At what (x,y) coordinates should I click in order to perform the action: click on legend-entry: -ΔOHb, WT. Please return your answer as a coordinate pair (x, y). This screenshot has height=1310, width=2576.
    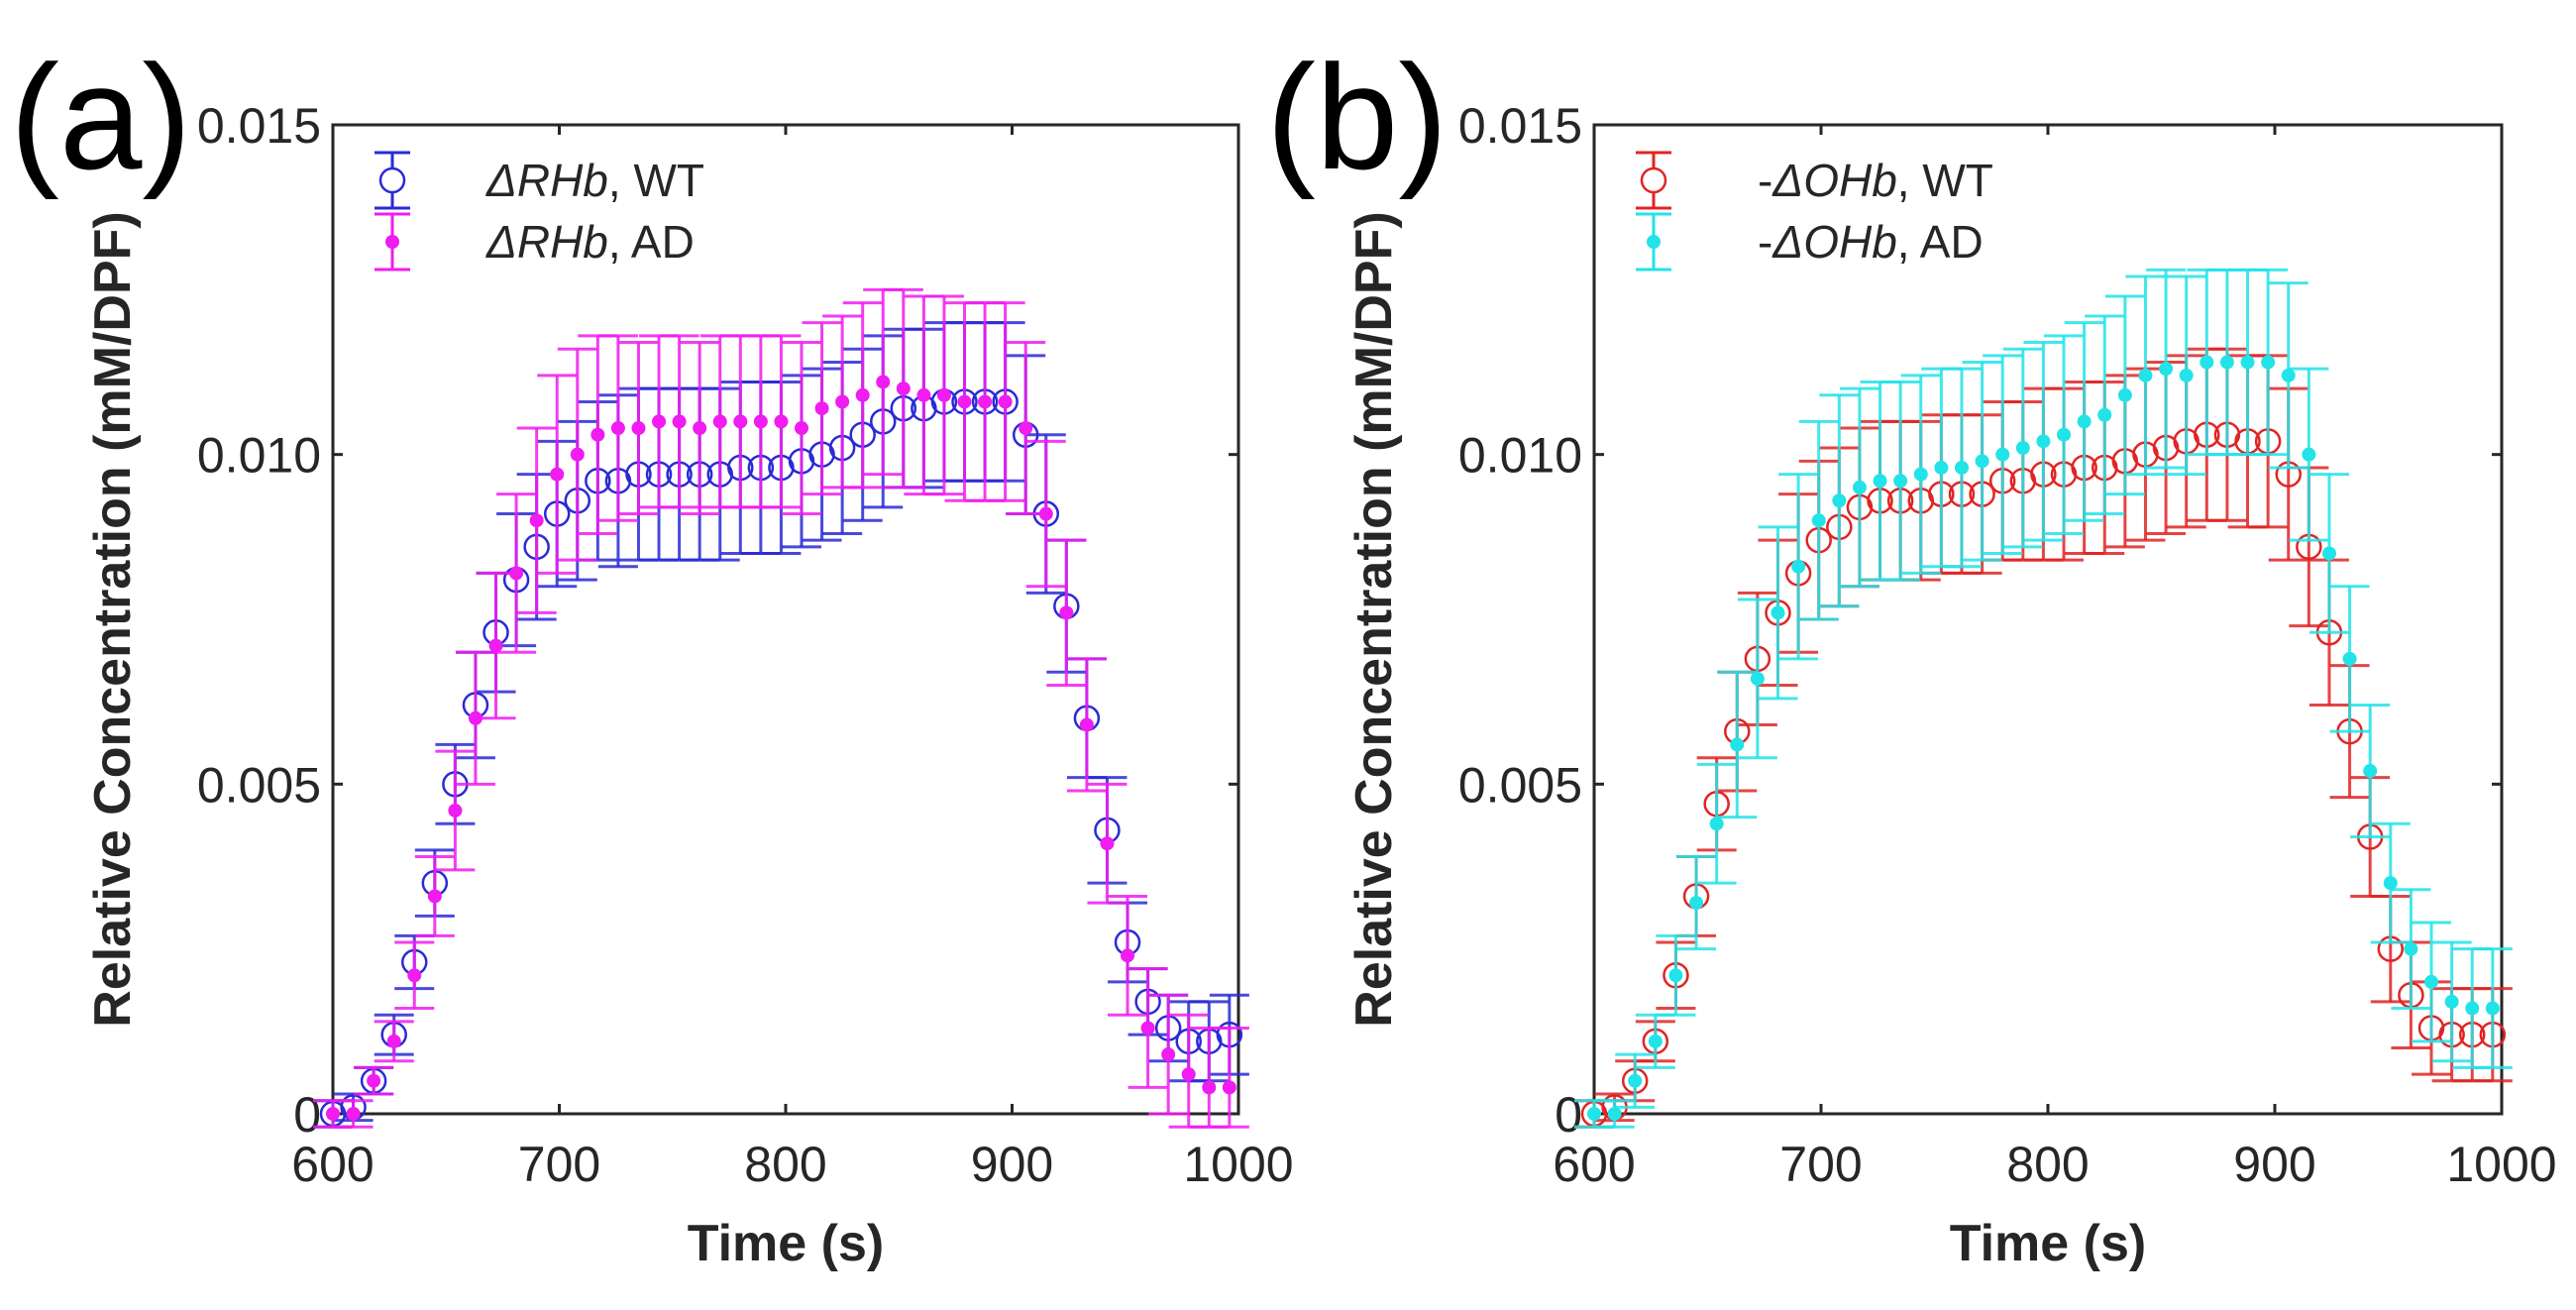
    Looking at the image, I should click on (1814, 180).